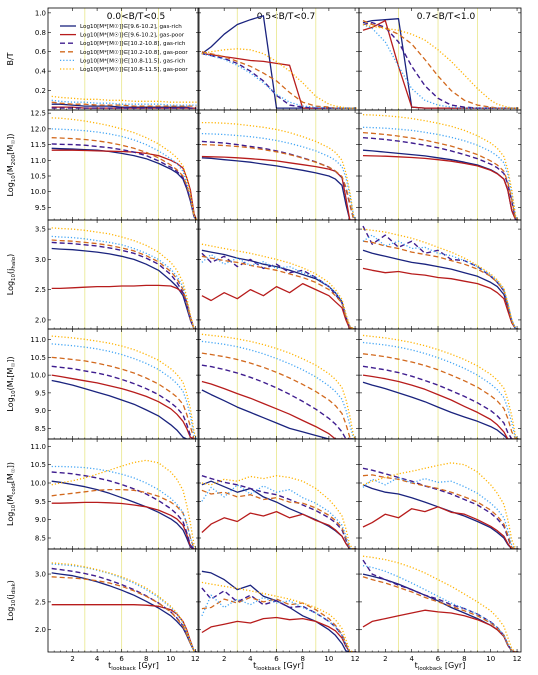  I want to click on y-tick-label: 9.5, so click(40, 393).